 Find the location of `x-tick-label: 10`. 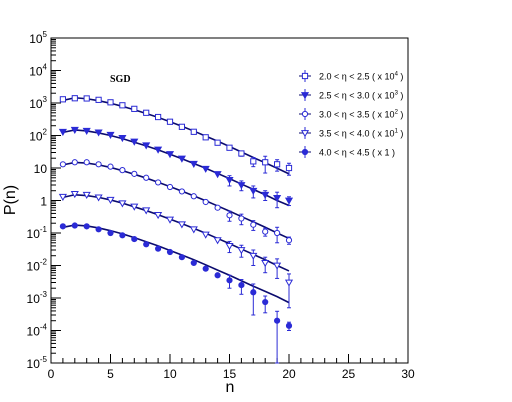

x-tick-label: 10 is located at coordinates (170, 374).